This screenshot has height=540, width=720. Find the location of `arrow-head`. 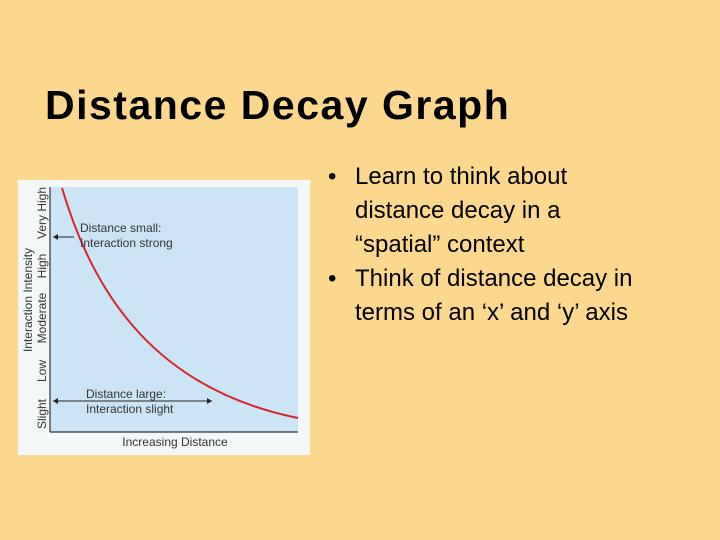

arrow-head is located at coordinates (55, 237).